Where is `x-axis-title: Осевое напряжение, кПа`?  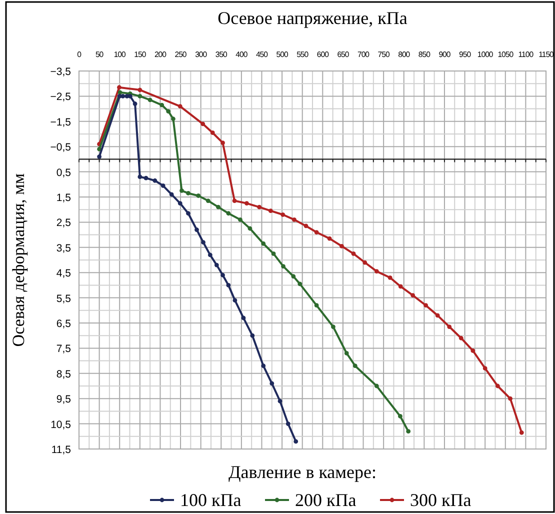
x-axis-title: Осевое напряжение, кПа is located at coordinates (313, 18).